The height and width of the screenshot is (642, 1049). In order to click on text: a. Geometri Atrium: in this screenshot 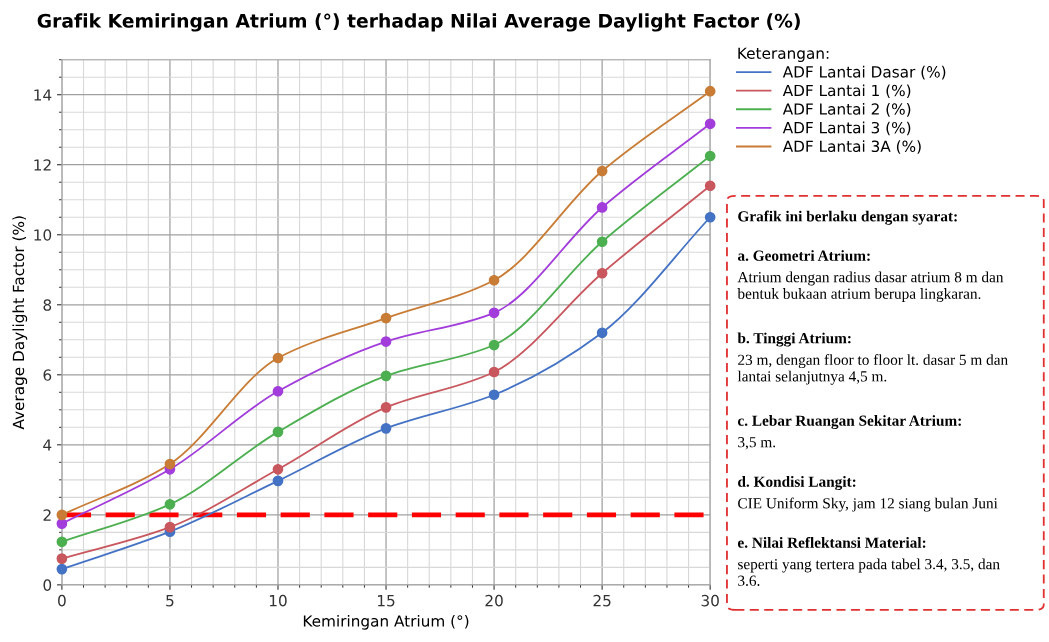, I will do `click(803, 255)`.